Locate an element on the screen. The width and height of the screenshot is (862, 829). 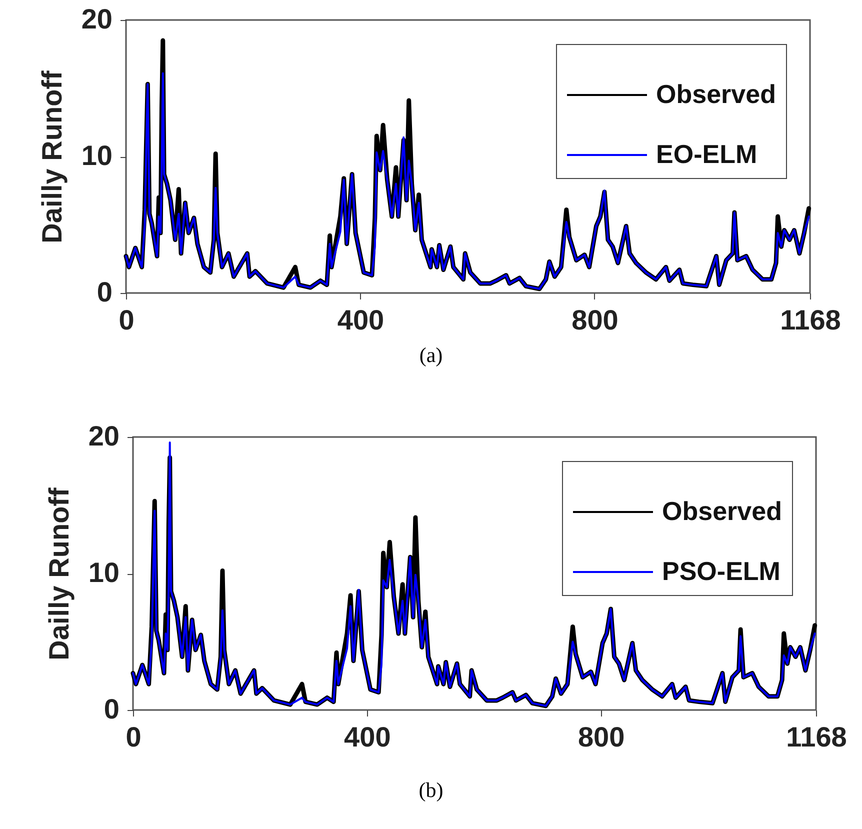
text: (a) is located at coordinates (431, 355).